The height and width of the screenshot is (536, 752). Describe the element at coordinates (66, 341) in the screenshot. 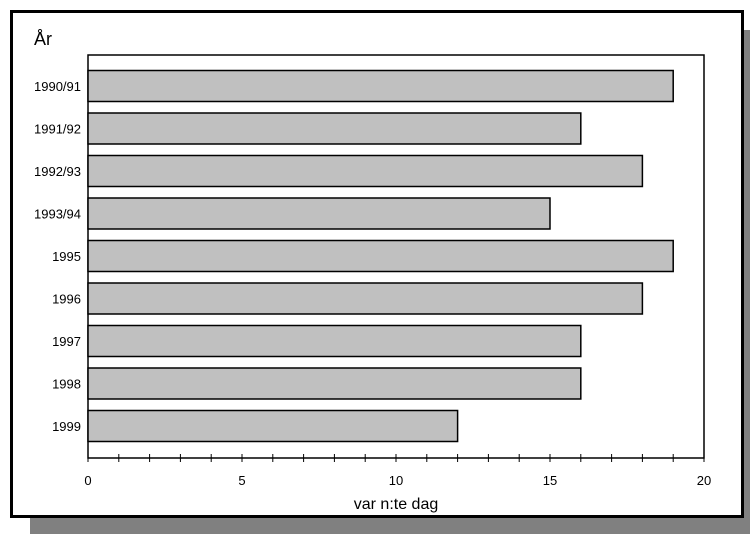

I see `y-tick-label: 1997` at that location.